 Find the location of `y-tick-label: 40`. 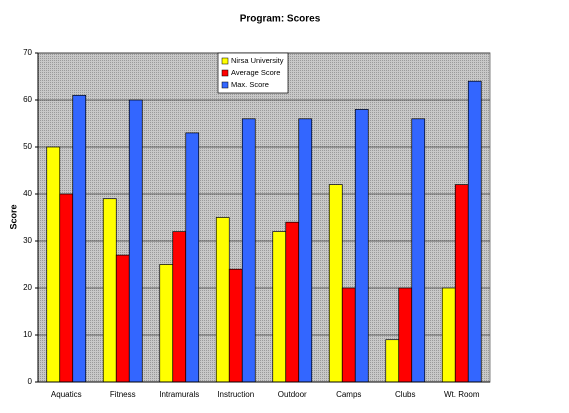

y-tick-label: 40 is located at coordinates (27, 193).